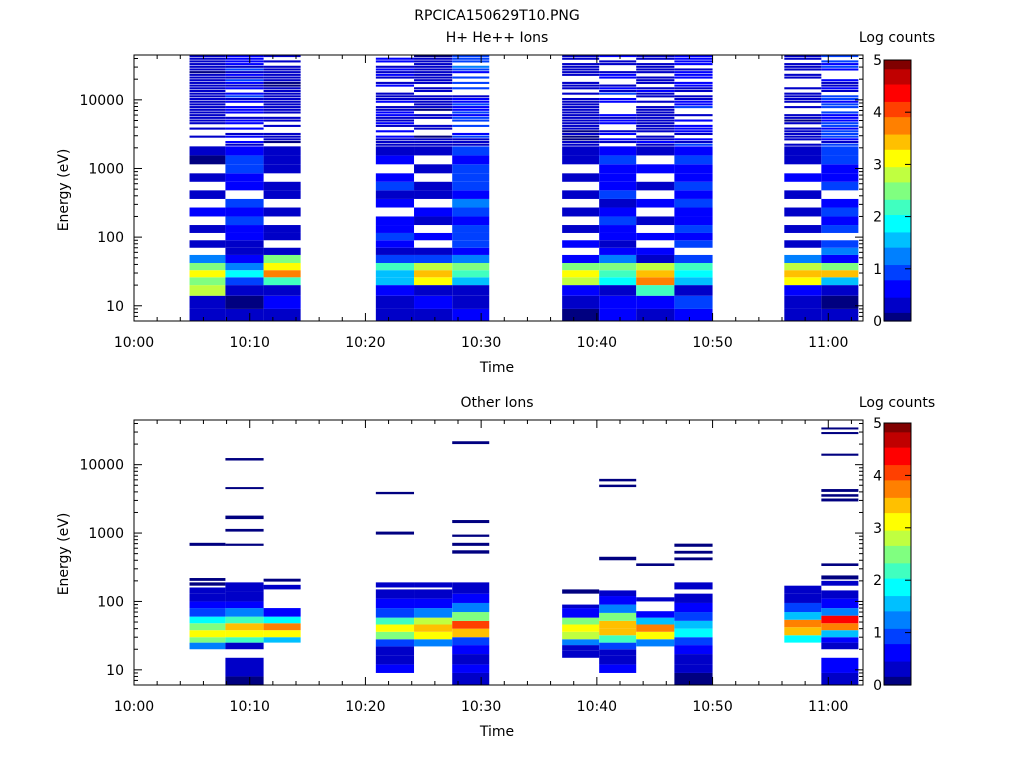  Describe the element at coordinates (877, 322) in the screenshot. I see `colorbar-tick-label: 0` at that location.